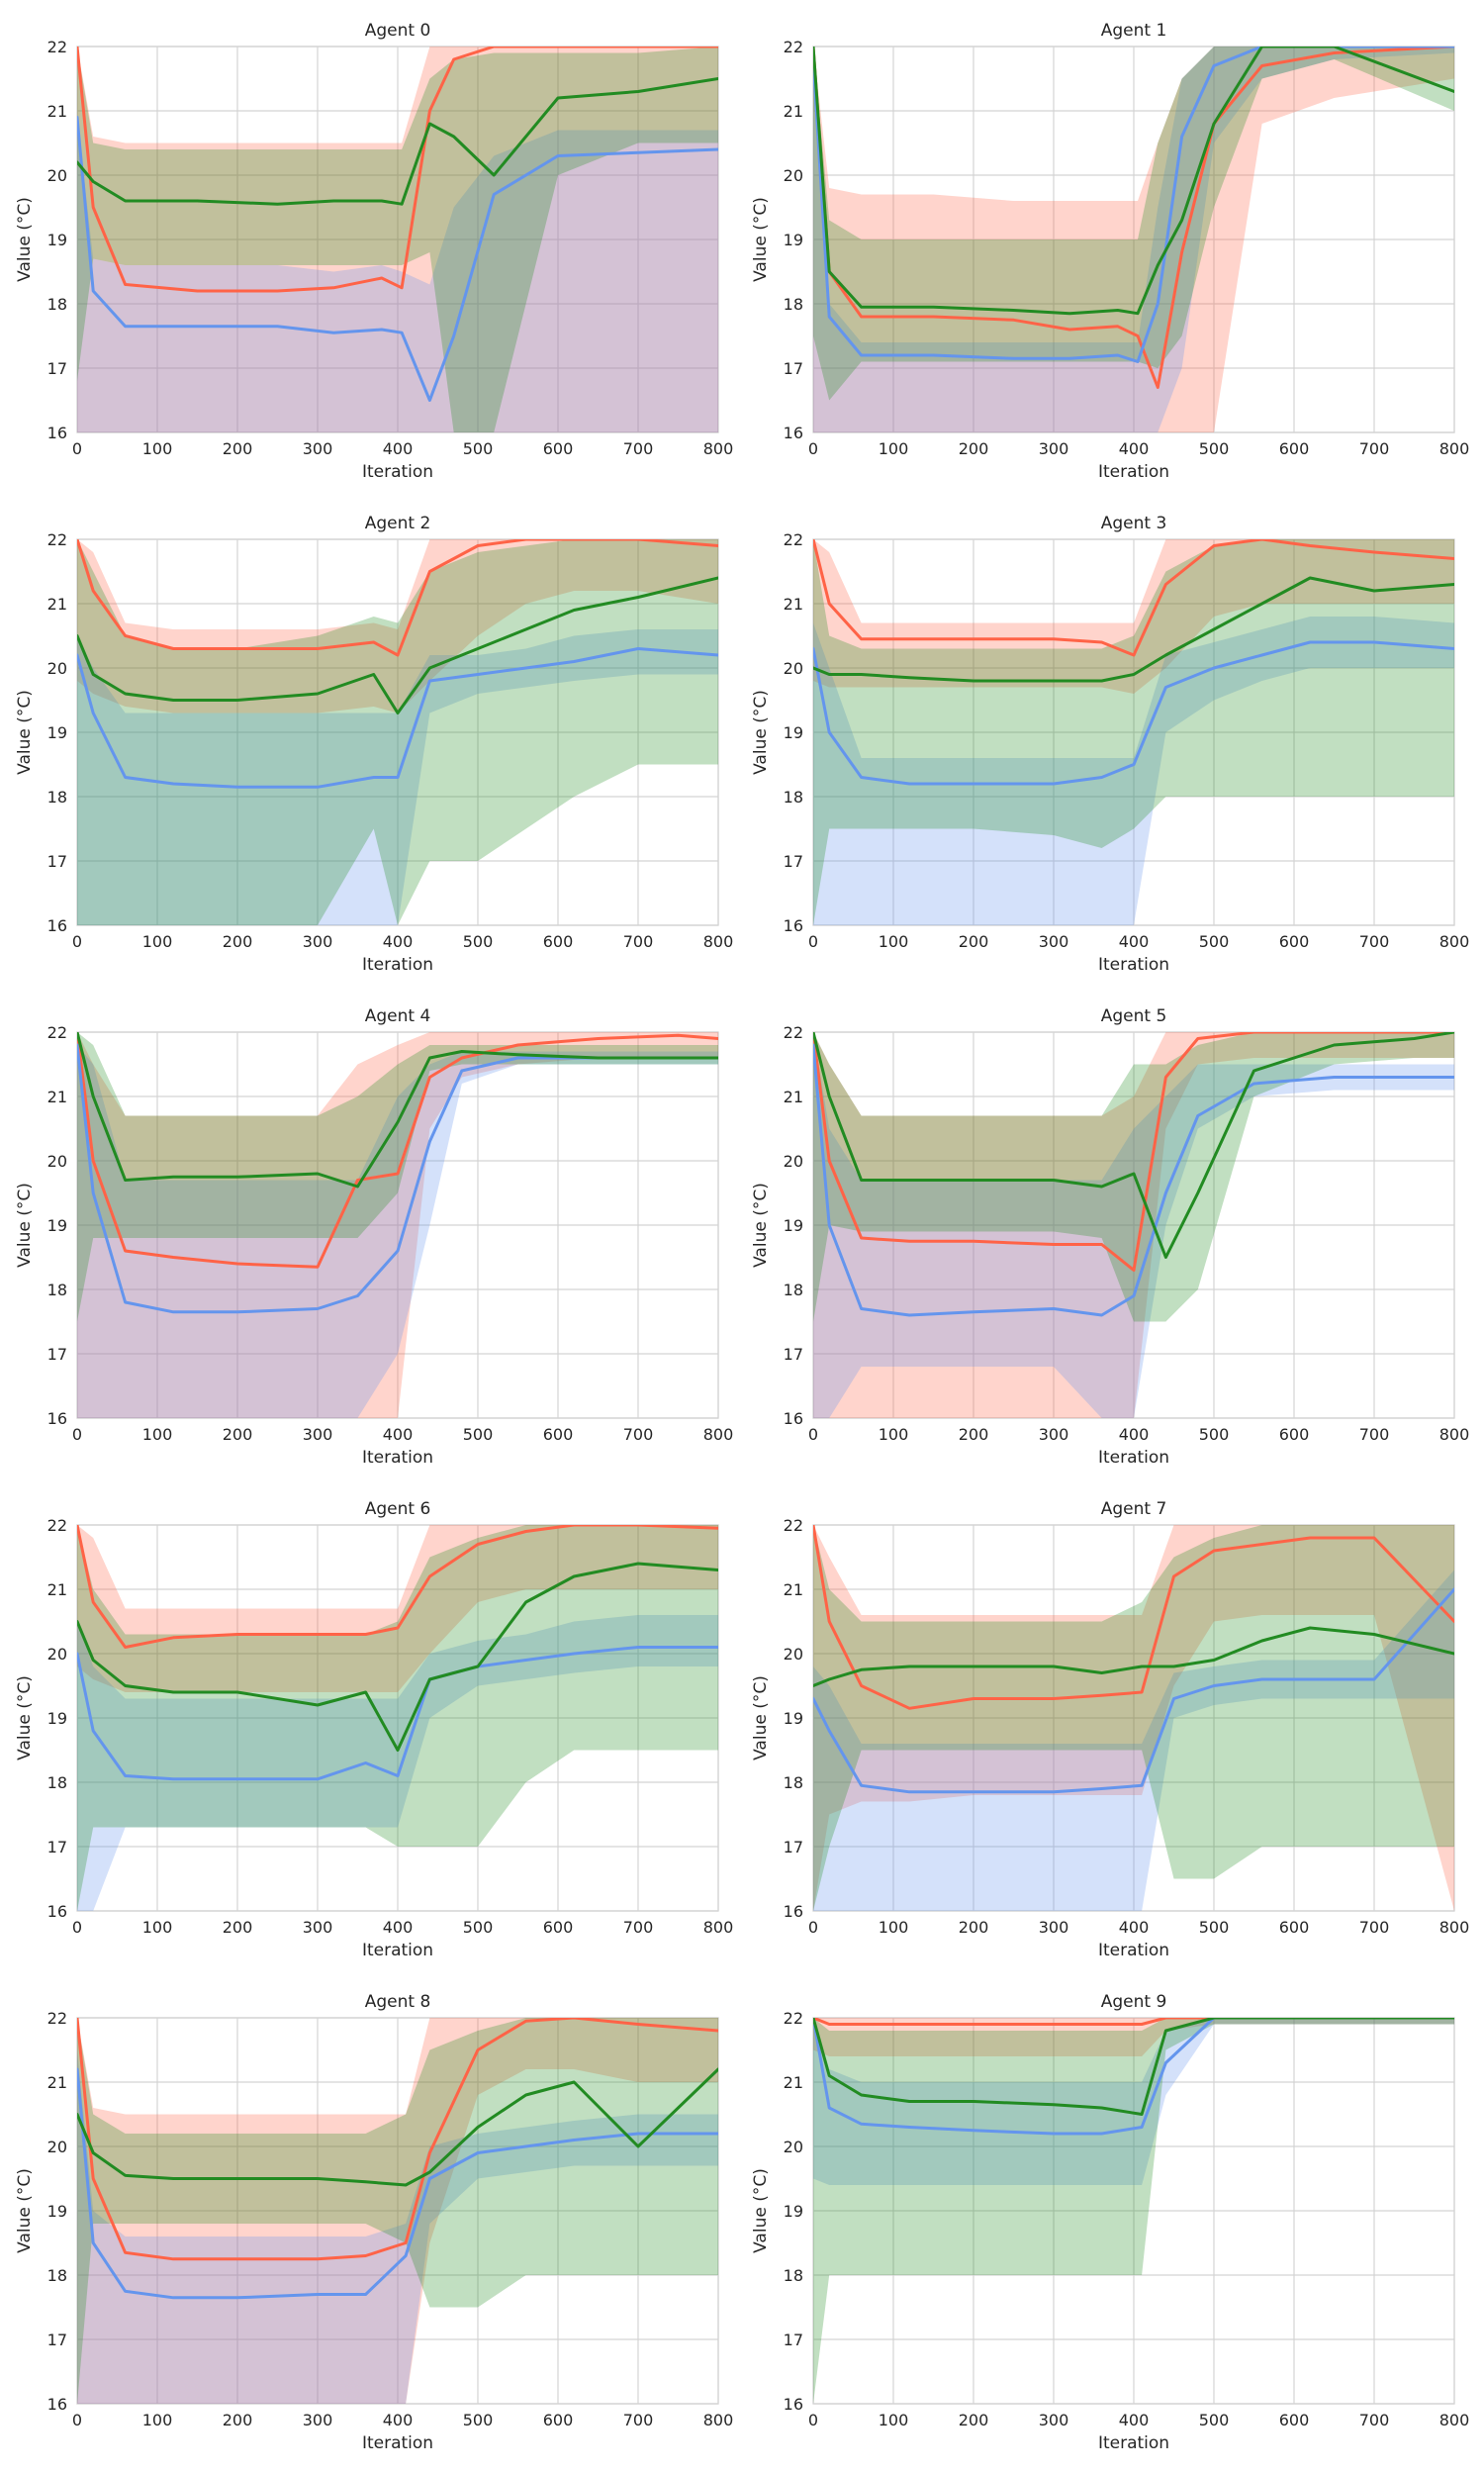 The image size is (1484, 2474). Describe the element at coordinates (1134, 1509) in the screenshot. I see `panel-title: Agent 7` at that location.